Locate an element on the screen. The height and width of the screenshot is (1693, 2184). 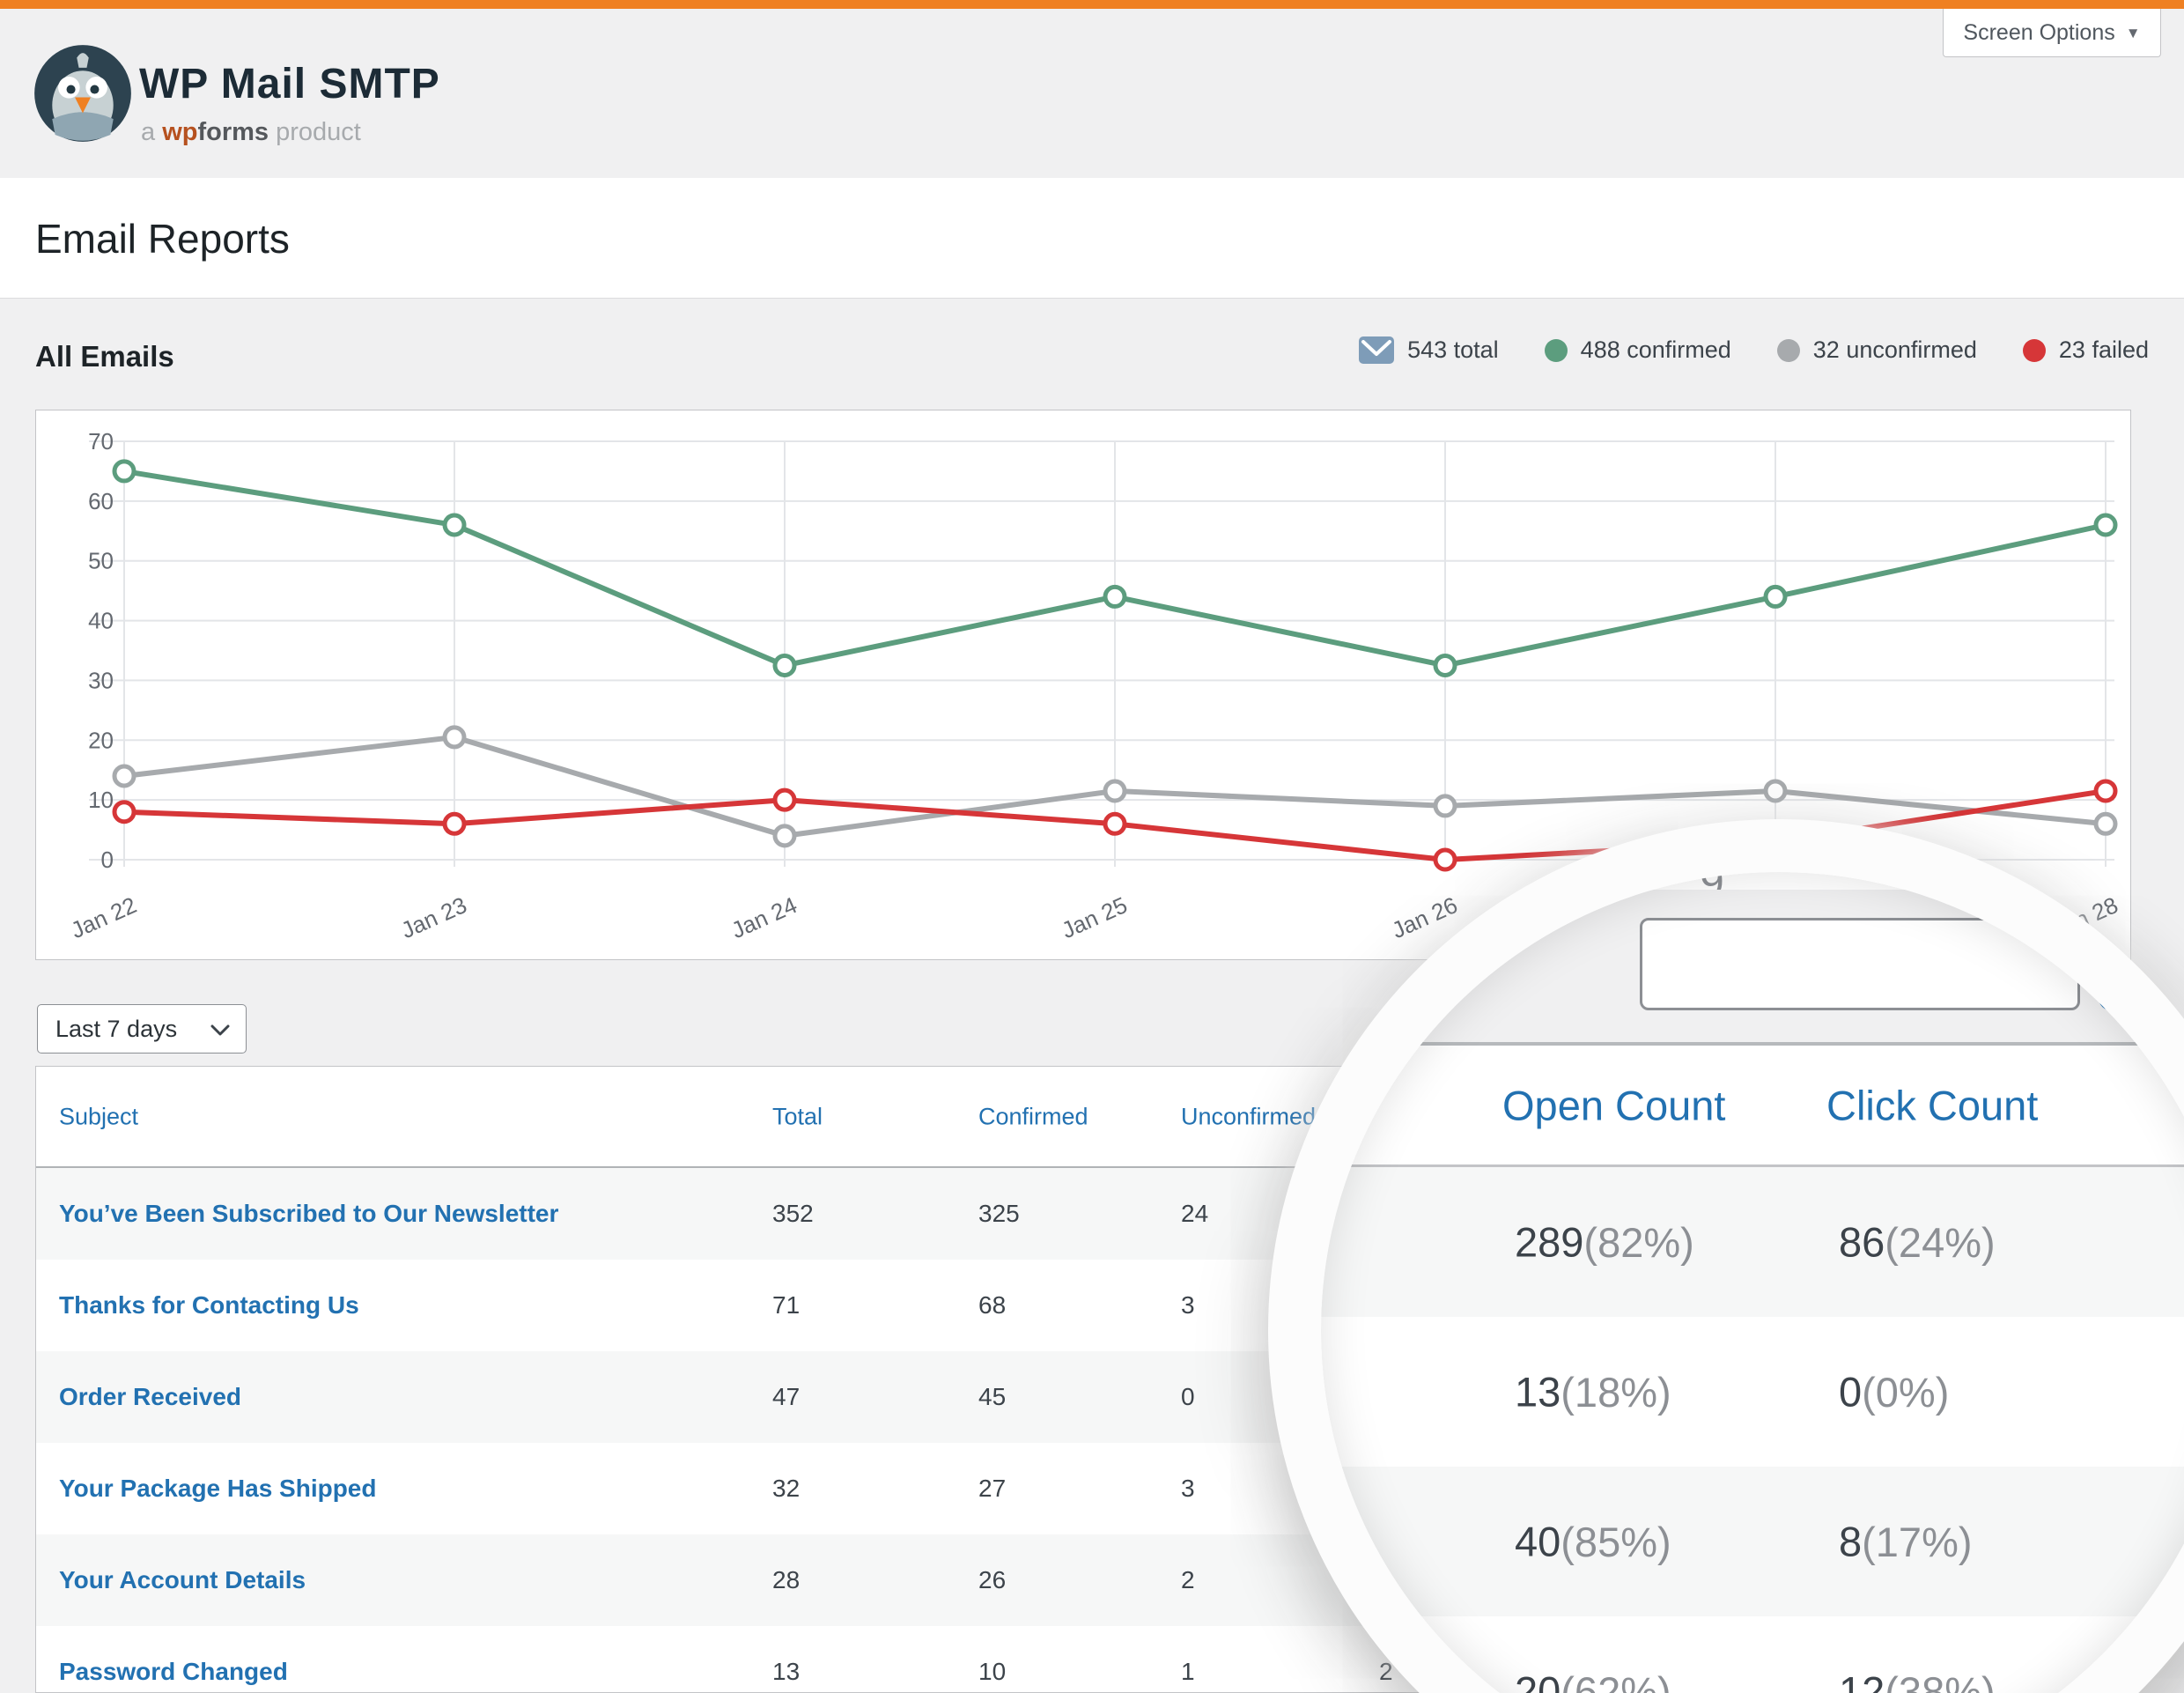
all-emails-title: All Emails is located at coordinates (104, 356).